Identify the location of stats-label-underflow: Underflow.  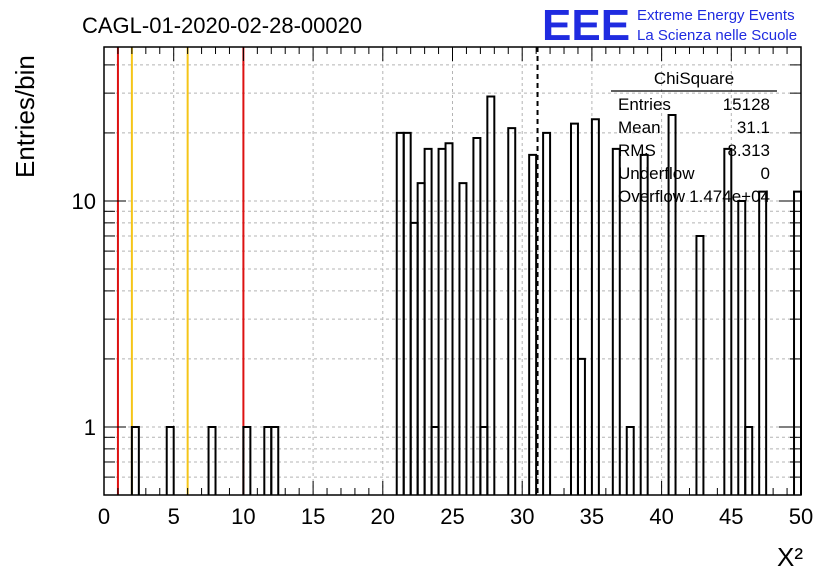
(656, 173).